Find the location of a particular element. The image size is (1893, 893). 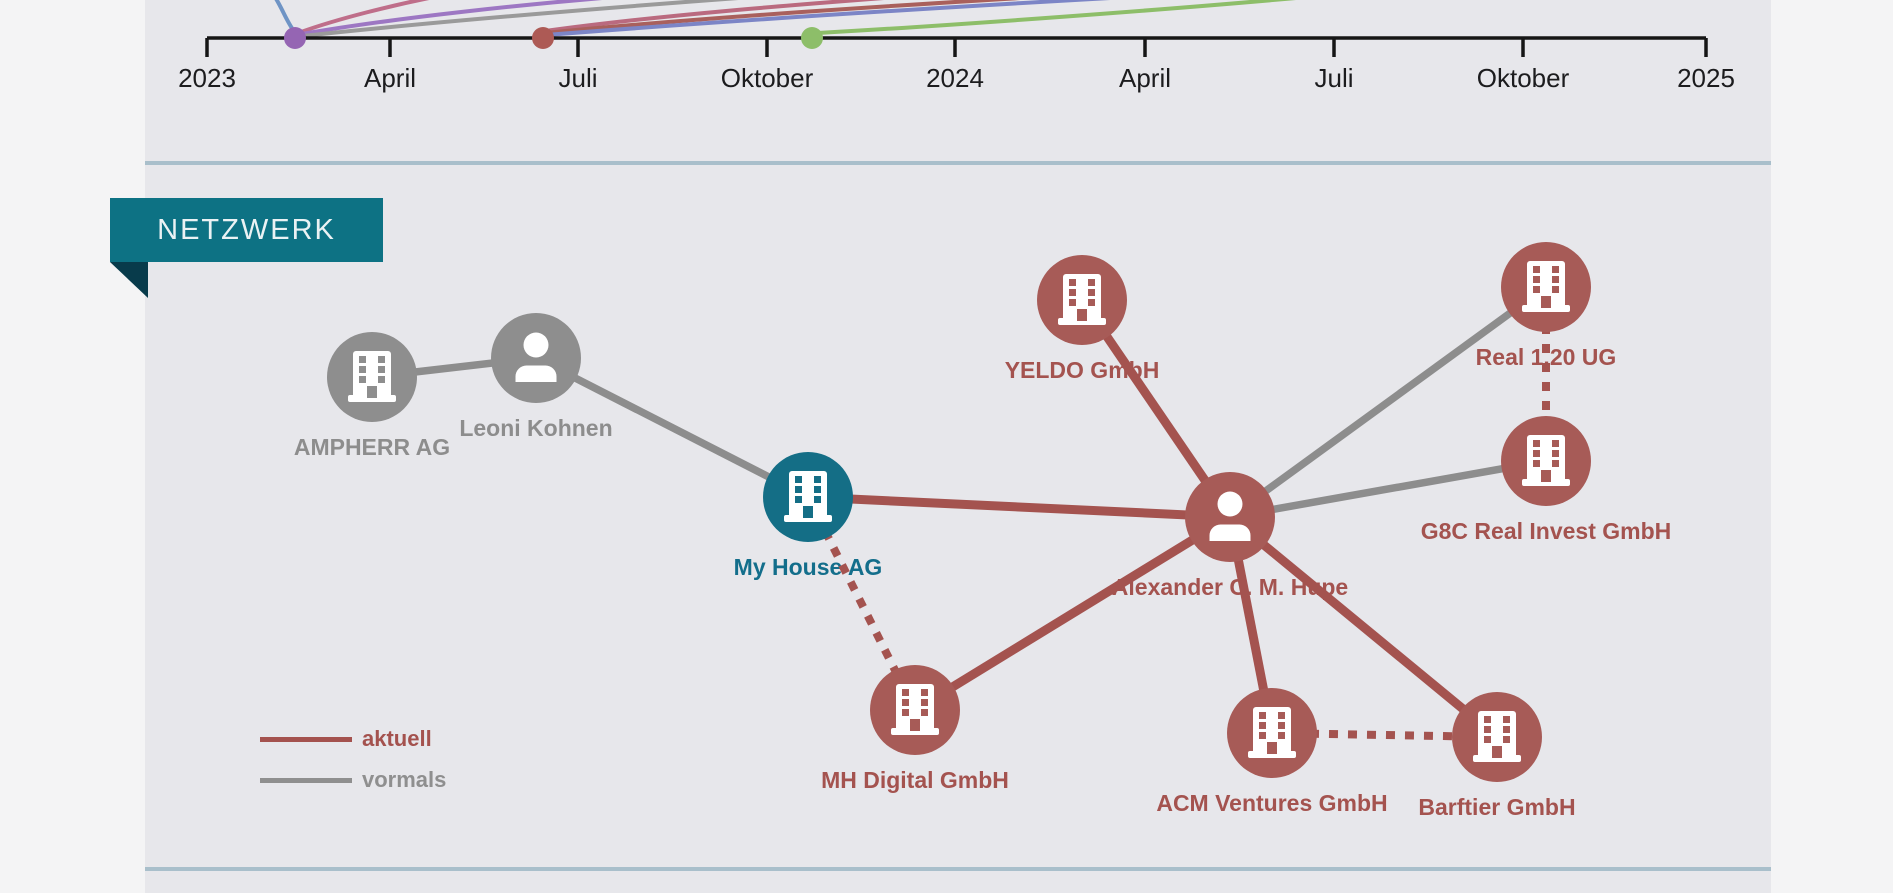

node-circle-hupe is located at coordinates (1230, 517).